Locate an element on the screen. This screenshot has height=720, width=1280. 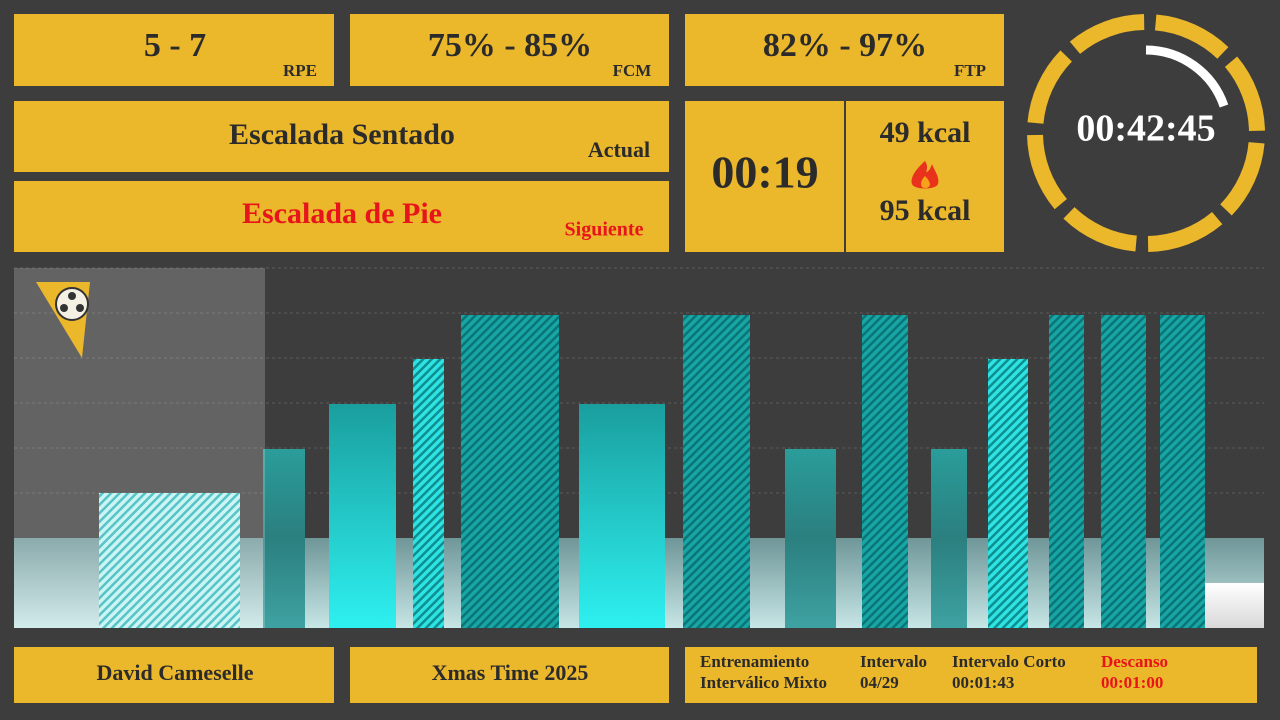
next-interval: Escalada de Pie is located at coordinates (342, 213).